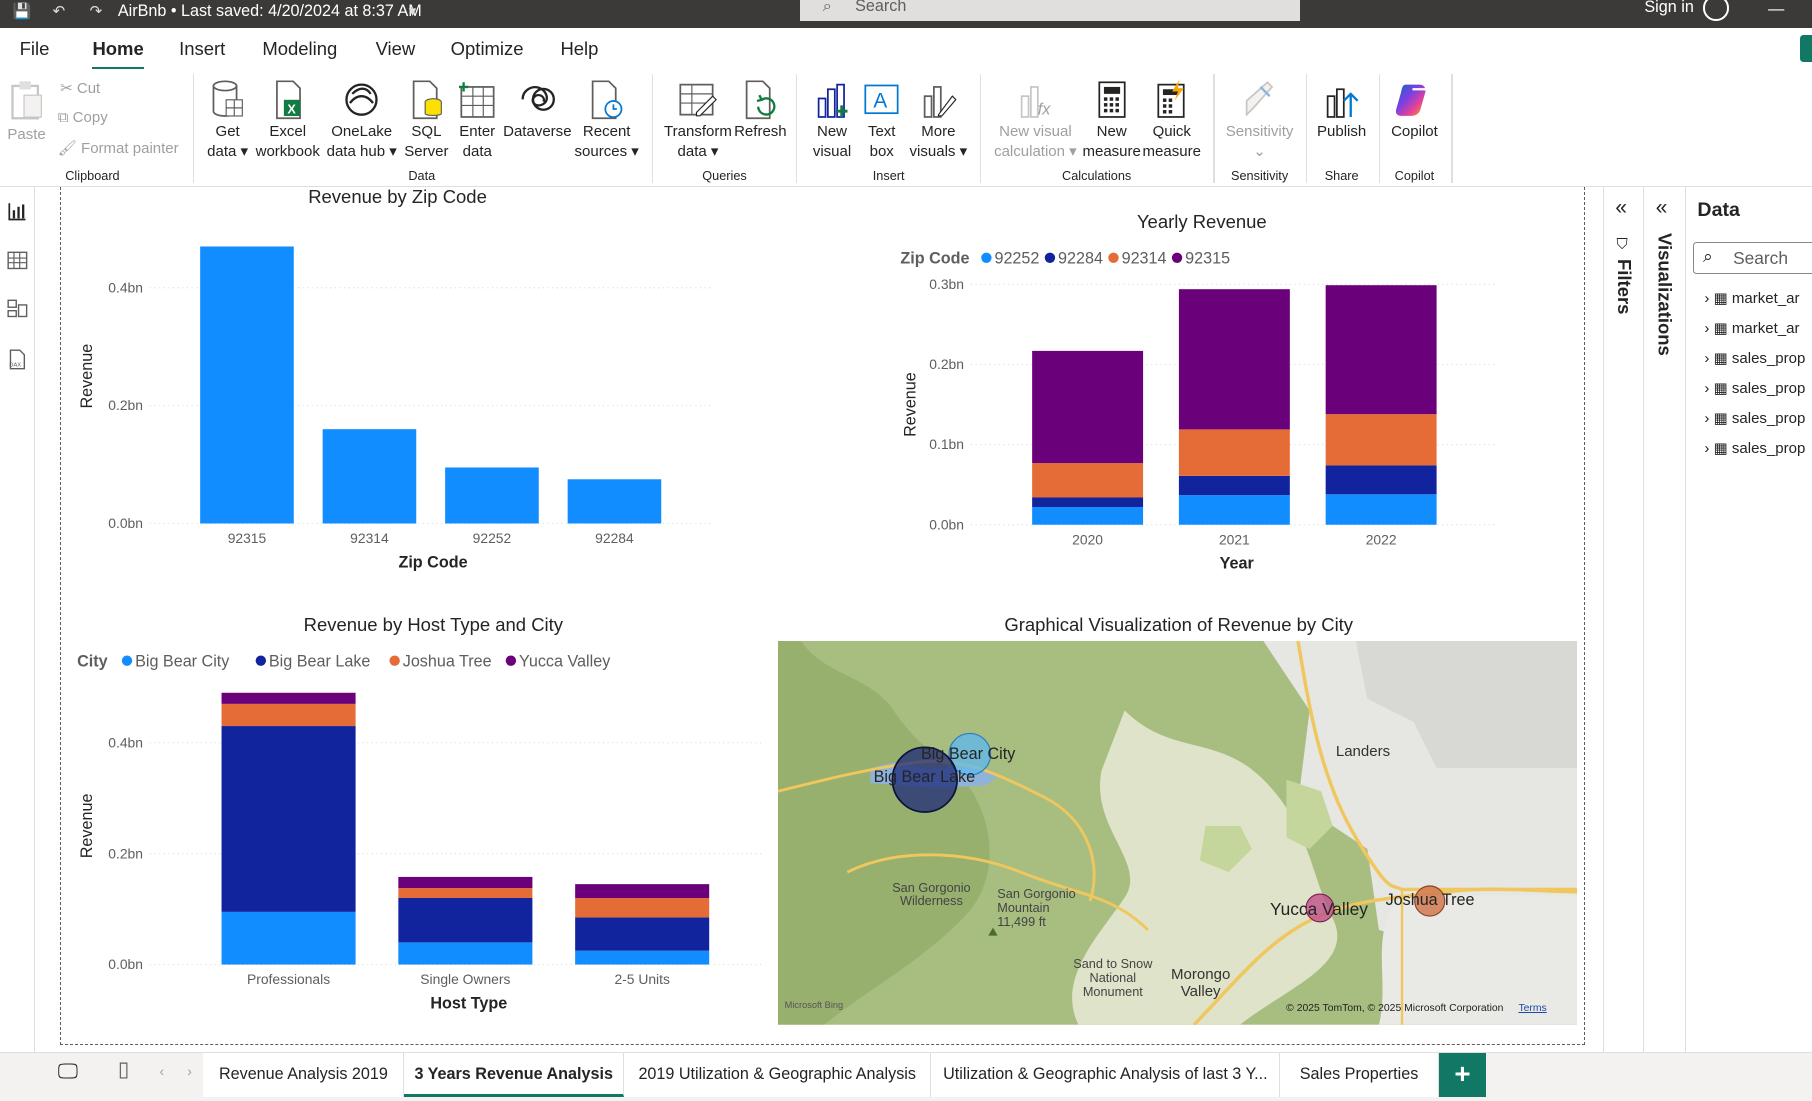 Image resolution: width=1812 pixels, height=1101 pixels. Describe the element at coordinates (1752, 257) in the screenshot. I see `data-search-input: ⌕ Search` at that location.